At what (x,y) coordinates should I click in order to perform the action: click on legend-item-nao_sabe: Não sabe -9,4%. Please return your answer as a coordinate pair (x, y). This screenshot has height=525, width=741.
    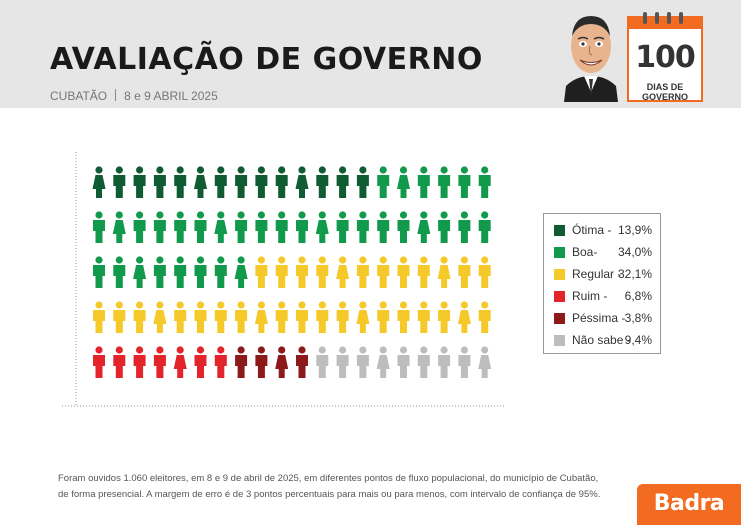
    Looking at the image, I should click on (607, 341).